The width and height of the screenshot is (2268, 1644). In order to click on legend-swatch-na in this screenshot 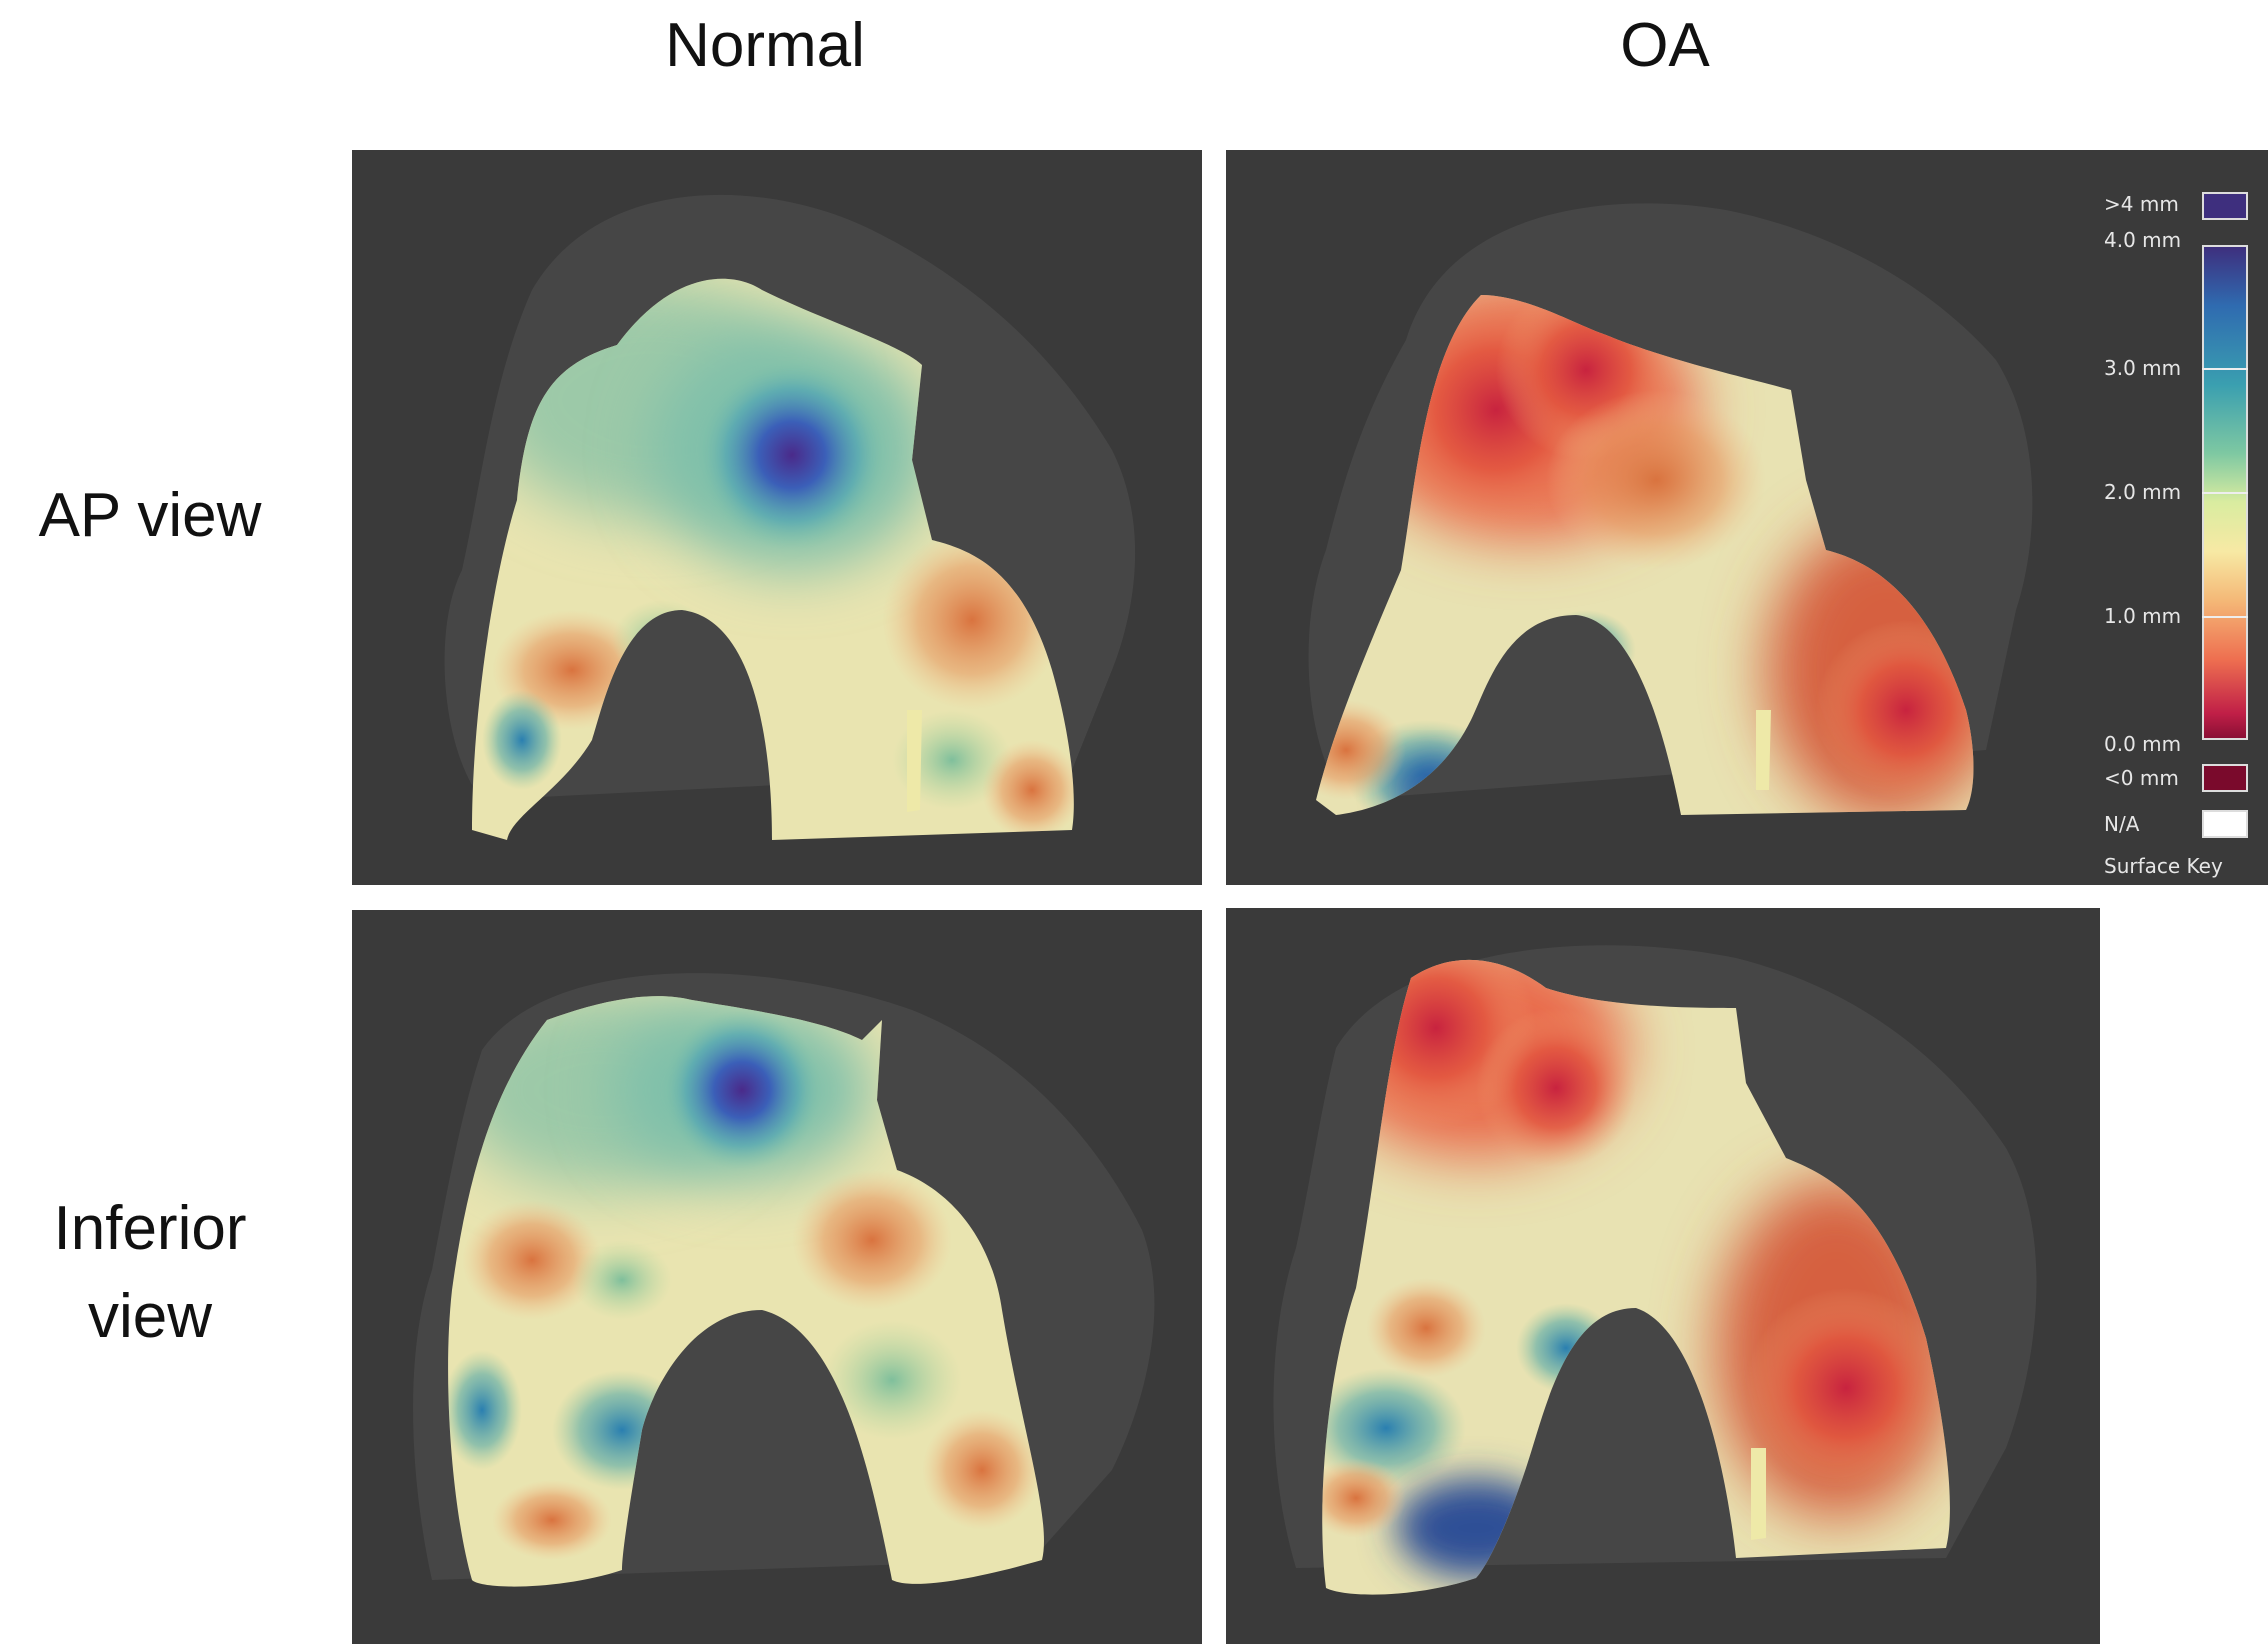, I will do `click(2225, 824)`.